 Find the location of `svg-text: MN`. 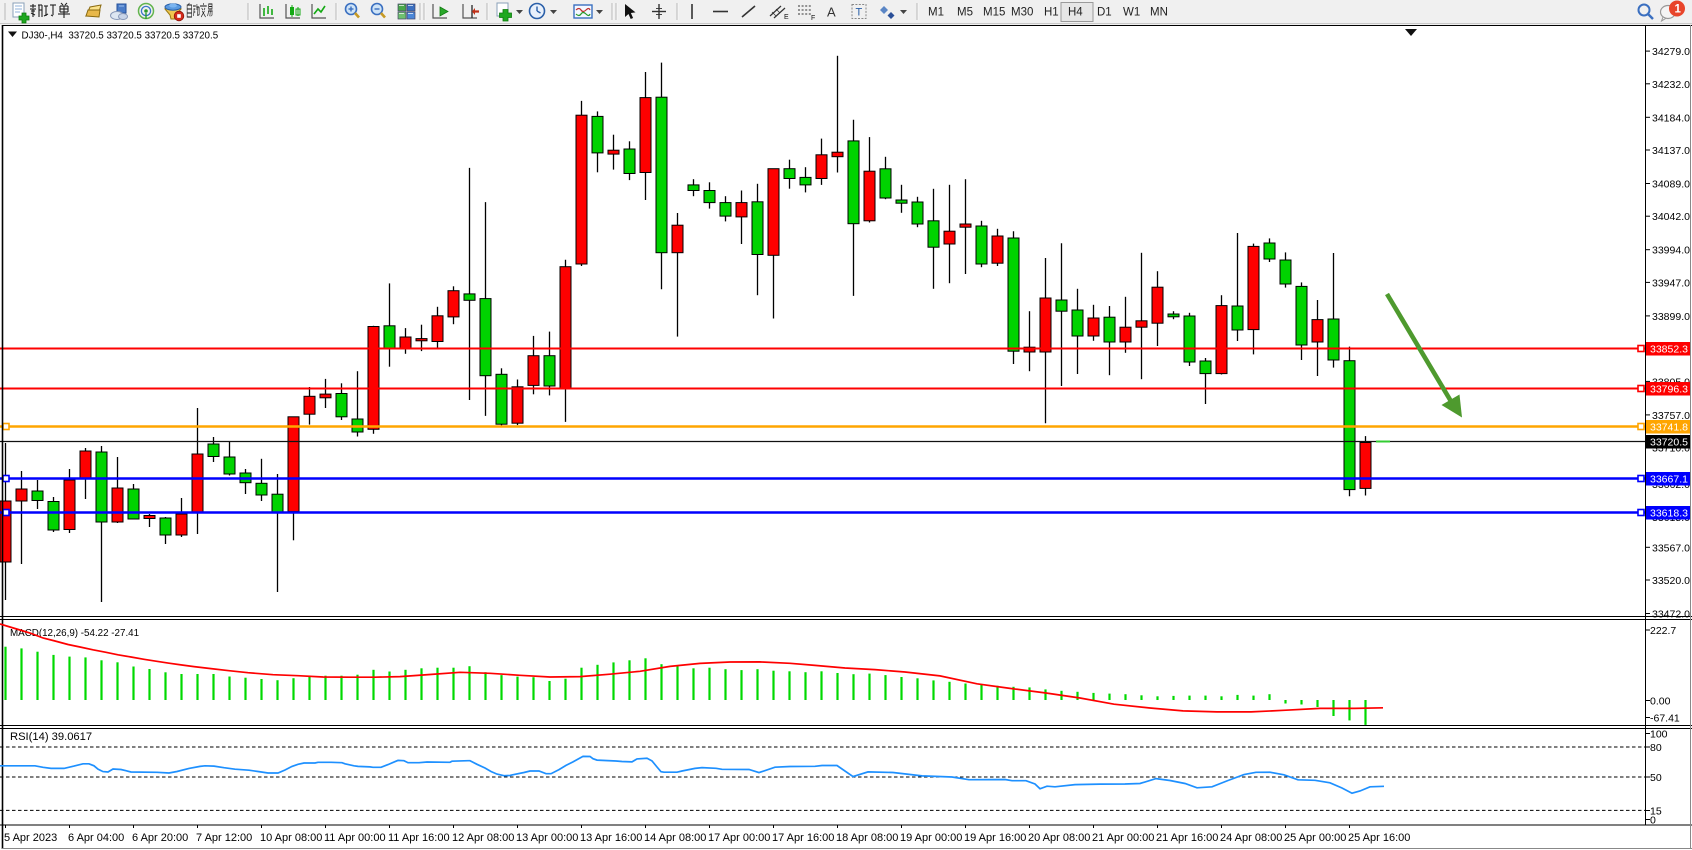

svg-text: MN is located at coordinates (1159, 13).